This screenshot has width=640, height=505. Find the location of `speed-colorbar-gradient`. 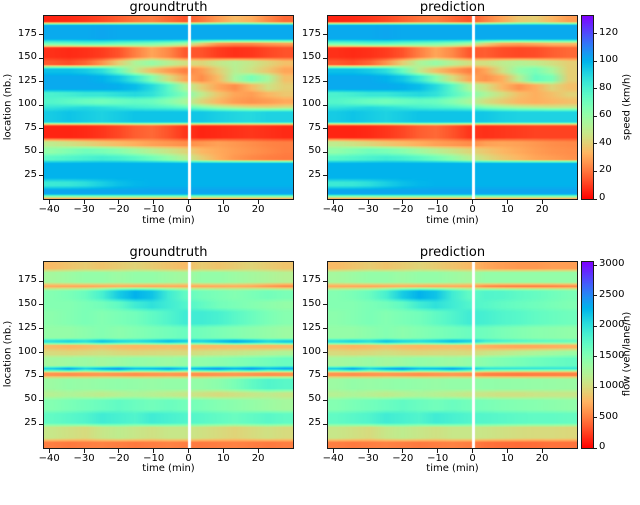

speed-colorbar-gradient is located at coordinates (587, 107).